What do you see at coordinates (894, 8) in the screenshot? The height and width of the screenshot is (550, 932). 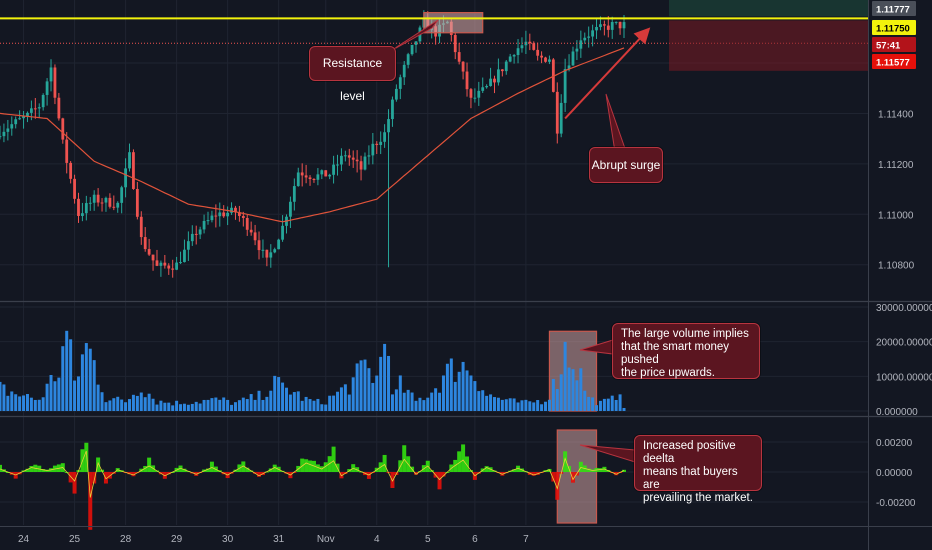 I see `price-tag` at bounding box center [894, 8].